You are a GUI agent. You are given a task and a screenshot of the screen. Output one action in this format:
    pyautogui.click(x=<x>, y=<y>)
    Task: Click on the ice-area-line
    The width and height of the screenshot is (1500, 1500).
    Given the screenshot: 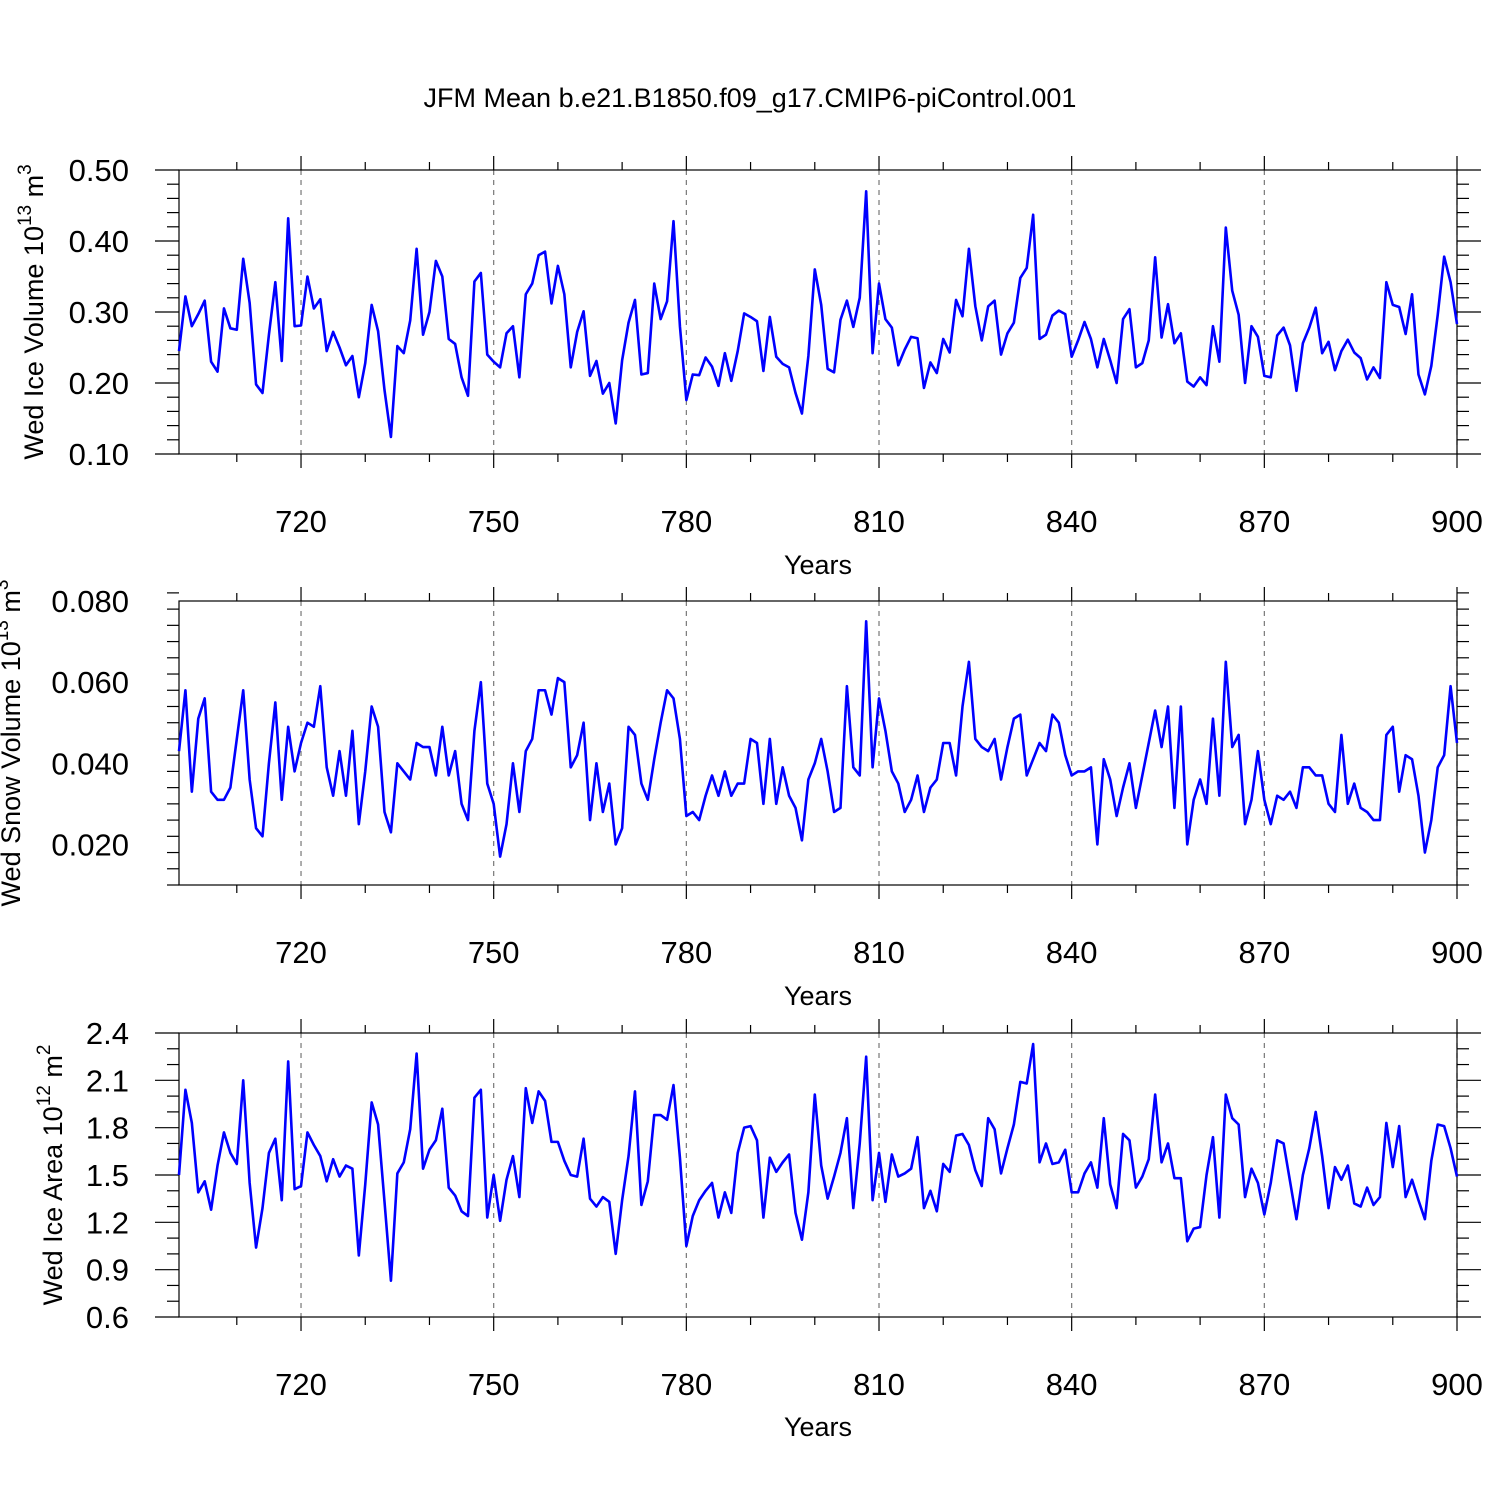 What is the action you would take?
    pyautogui.click(x=818, y=1162)
    